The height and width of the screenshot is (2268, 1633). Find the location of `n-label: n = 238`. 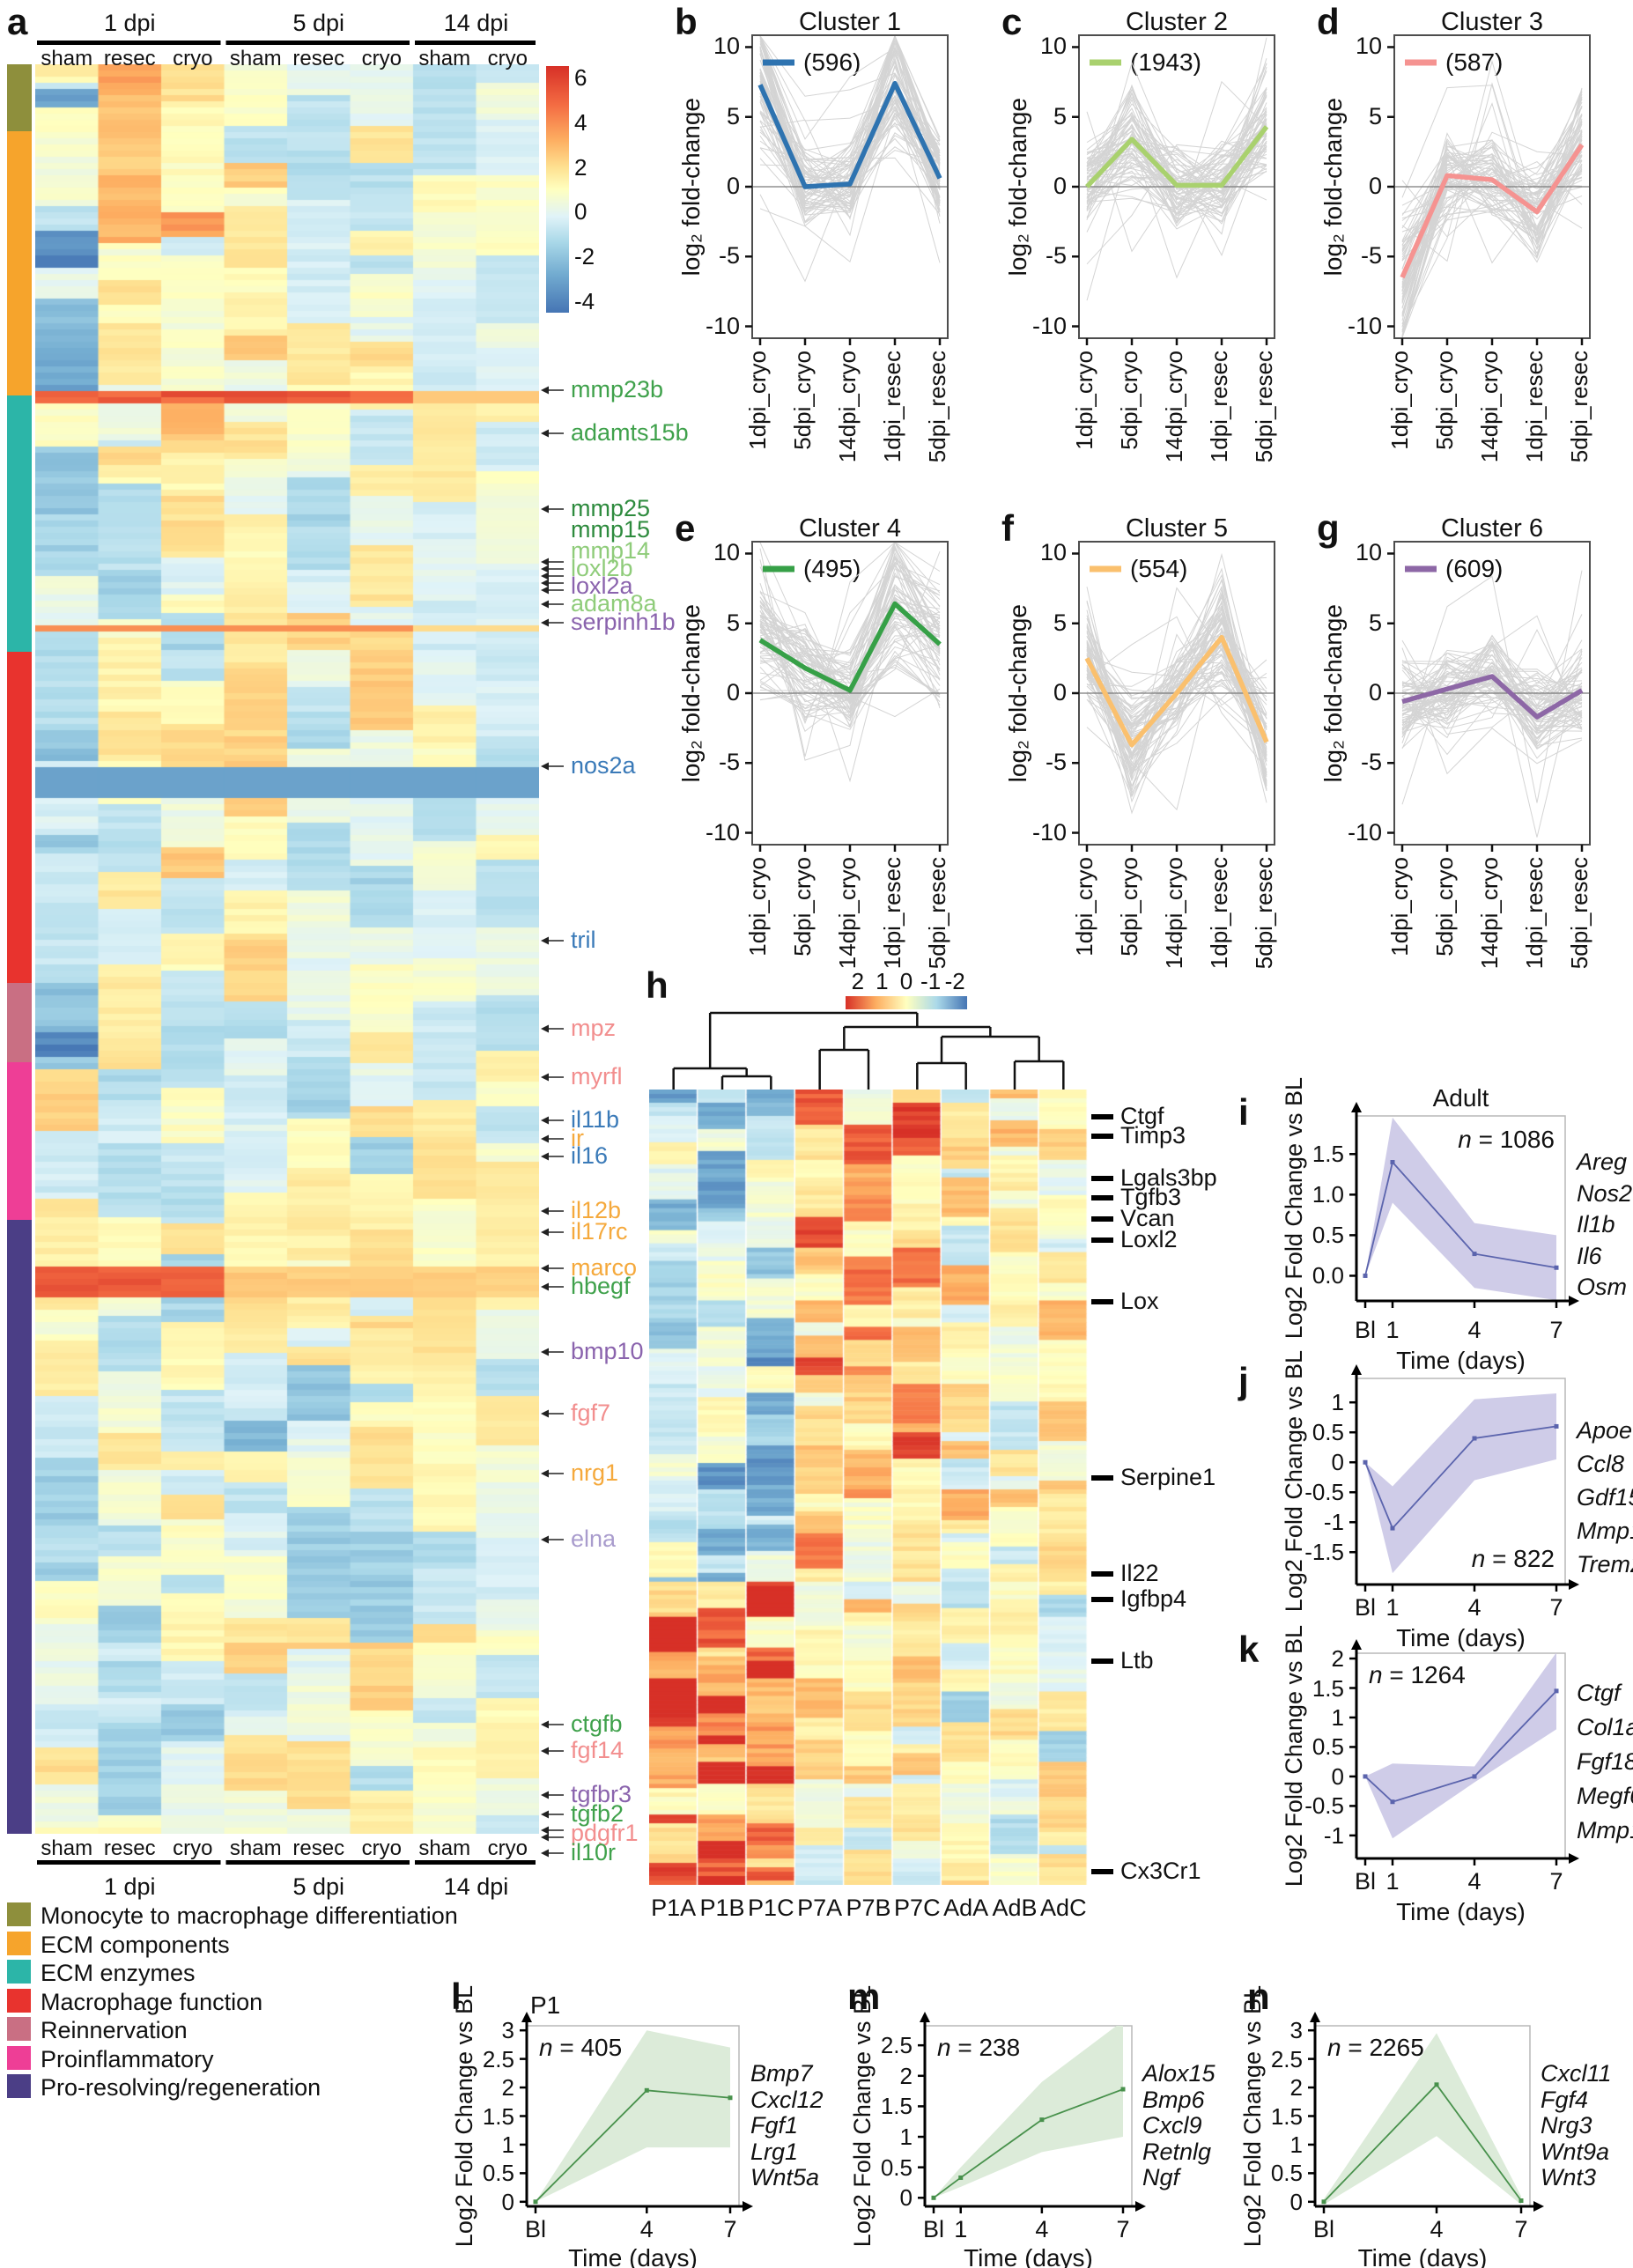

n-label: n = 238 is located at coordinates (979, 2048).